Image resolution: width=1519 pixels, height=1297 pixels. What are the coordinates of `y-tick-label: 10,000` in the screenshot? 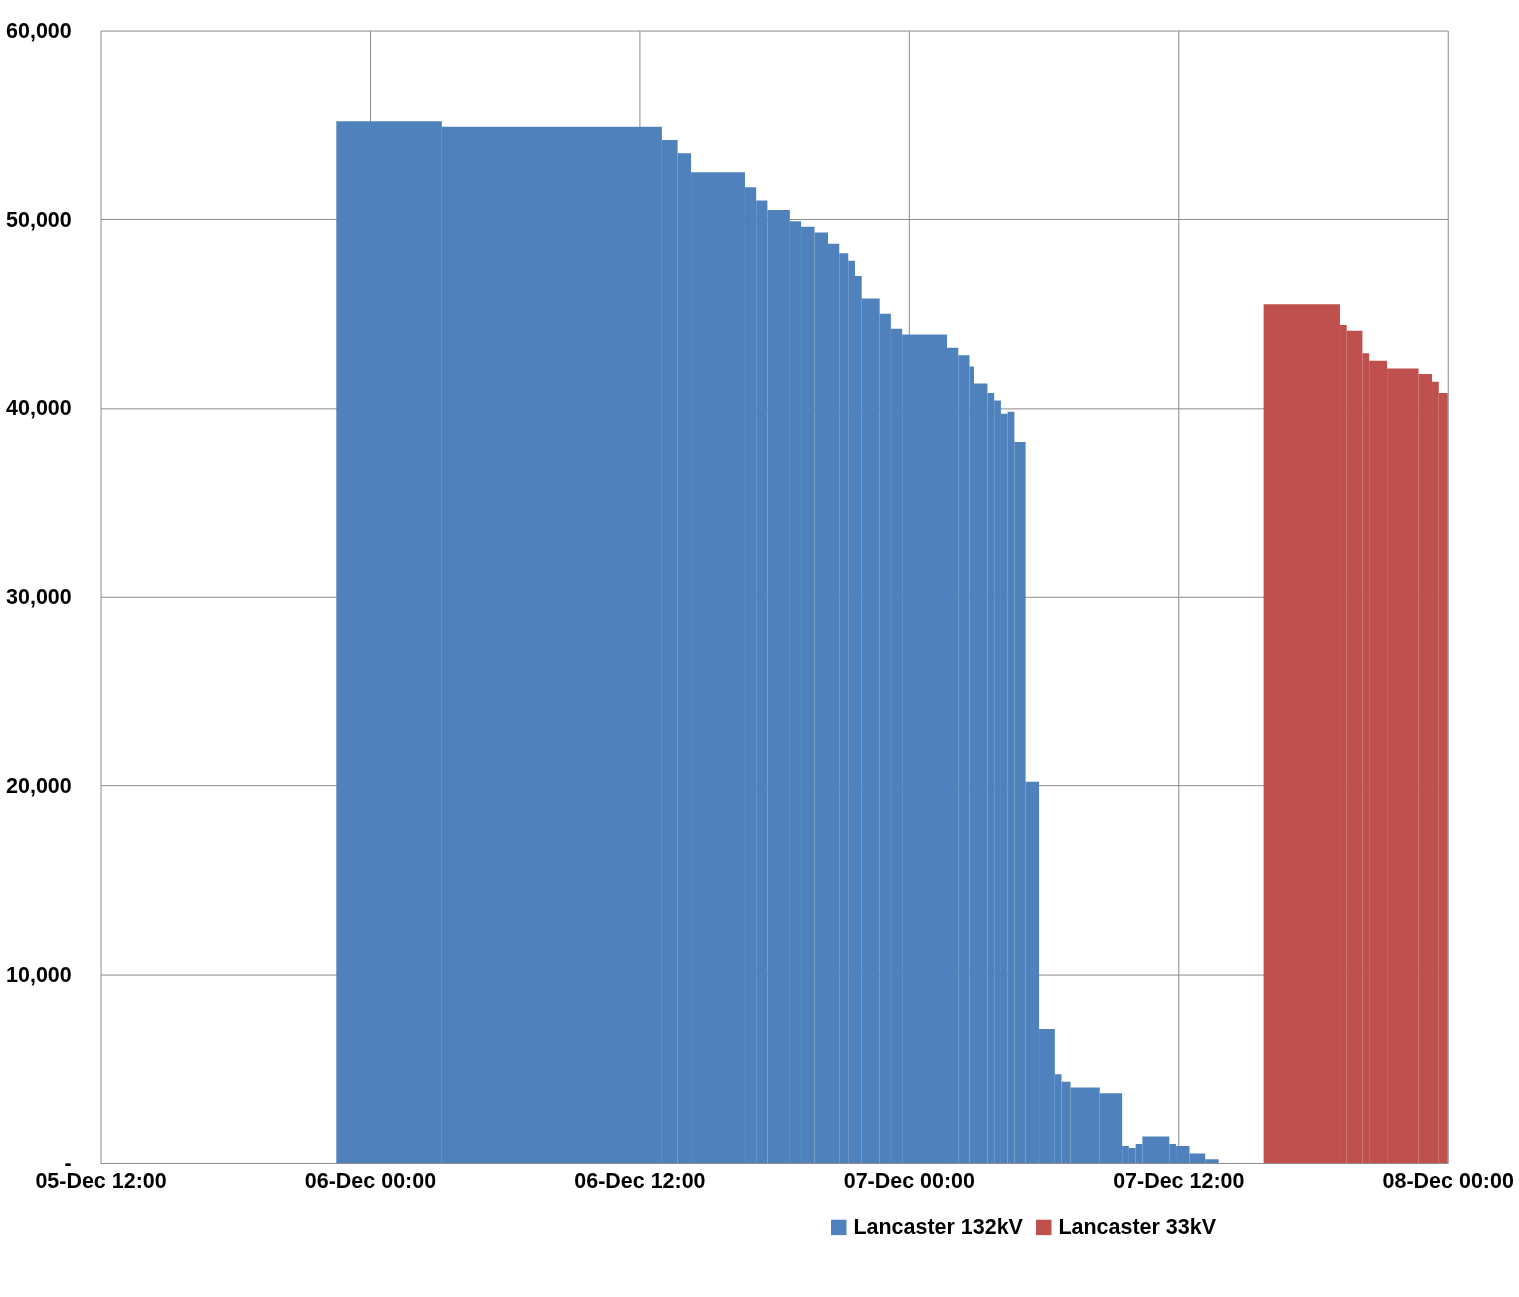 It's located at (39, 974).